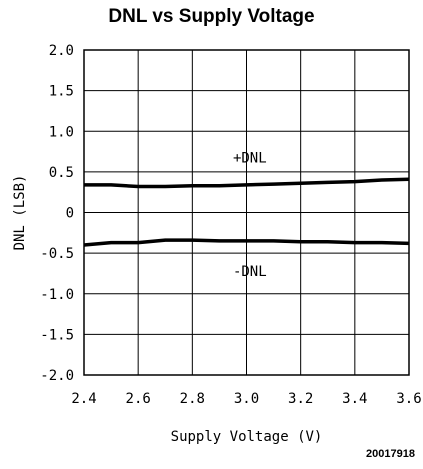 The height and width of the screenshot is (469, 423). Describe the element at coordinates (61, 173) in the screenshot. I see `y-tick-label: 0.5` at that location.